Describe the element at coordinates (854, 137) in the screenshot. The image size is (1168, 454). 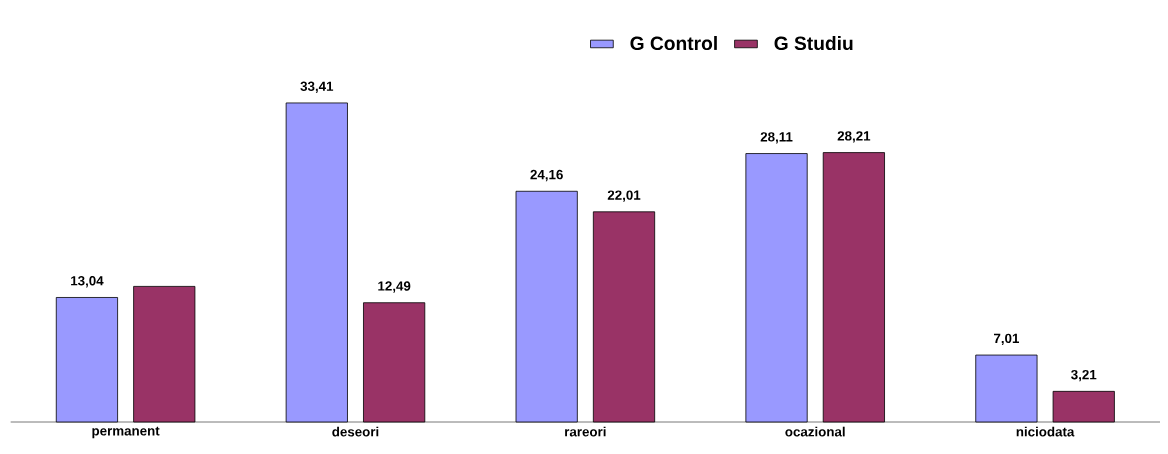
I see `data-label: 28,21` at that location.